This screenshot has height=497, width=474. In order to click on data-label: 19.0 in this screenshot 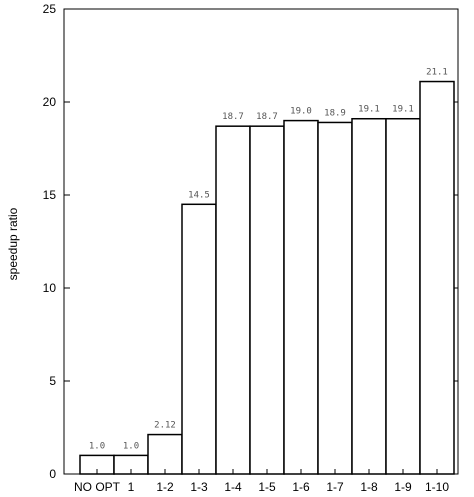, I will do `click(301, 112)`.